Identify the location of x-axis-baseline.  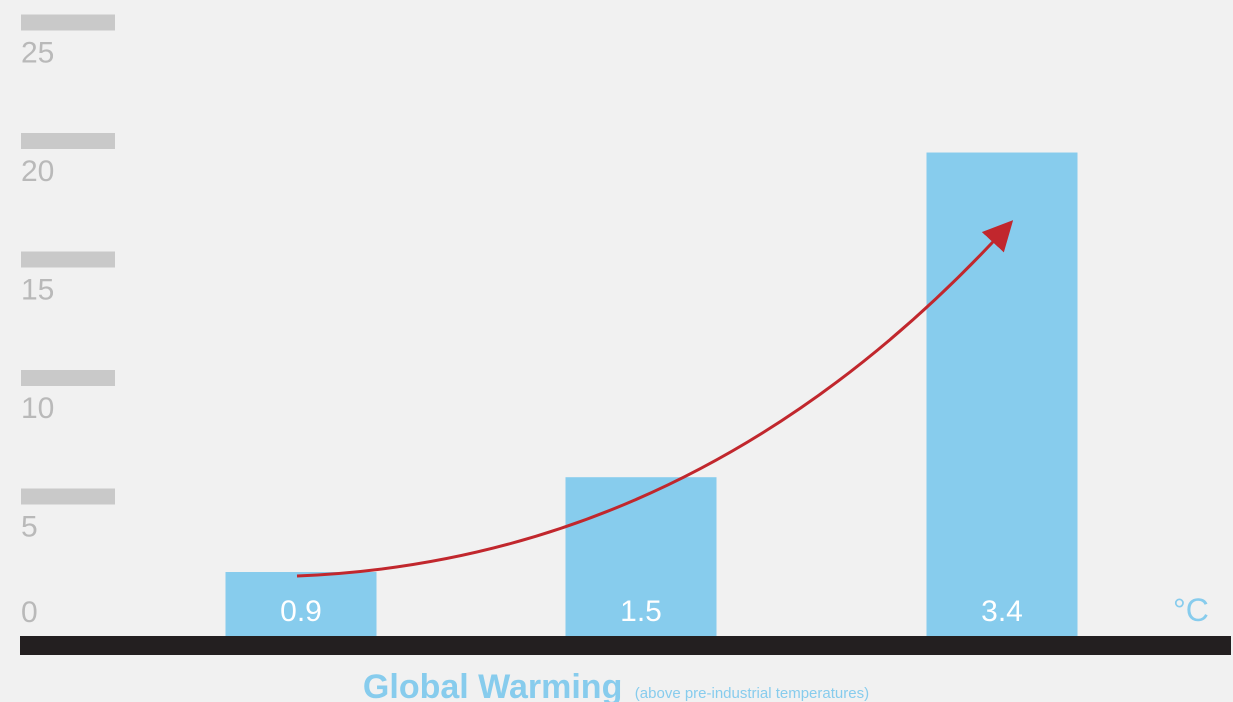
(625, 645).